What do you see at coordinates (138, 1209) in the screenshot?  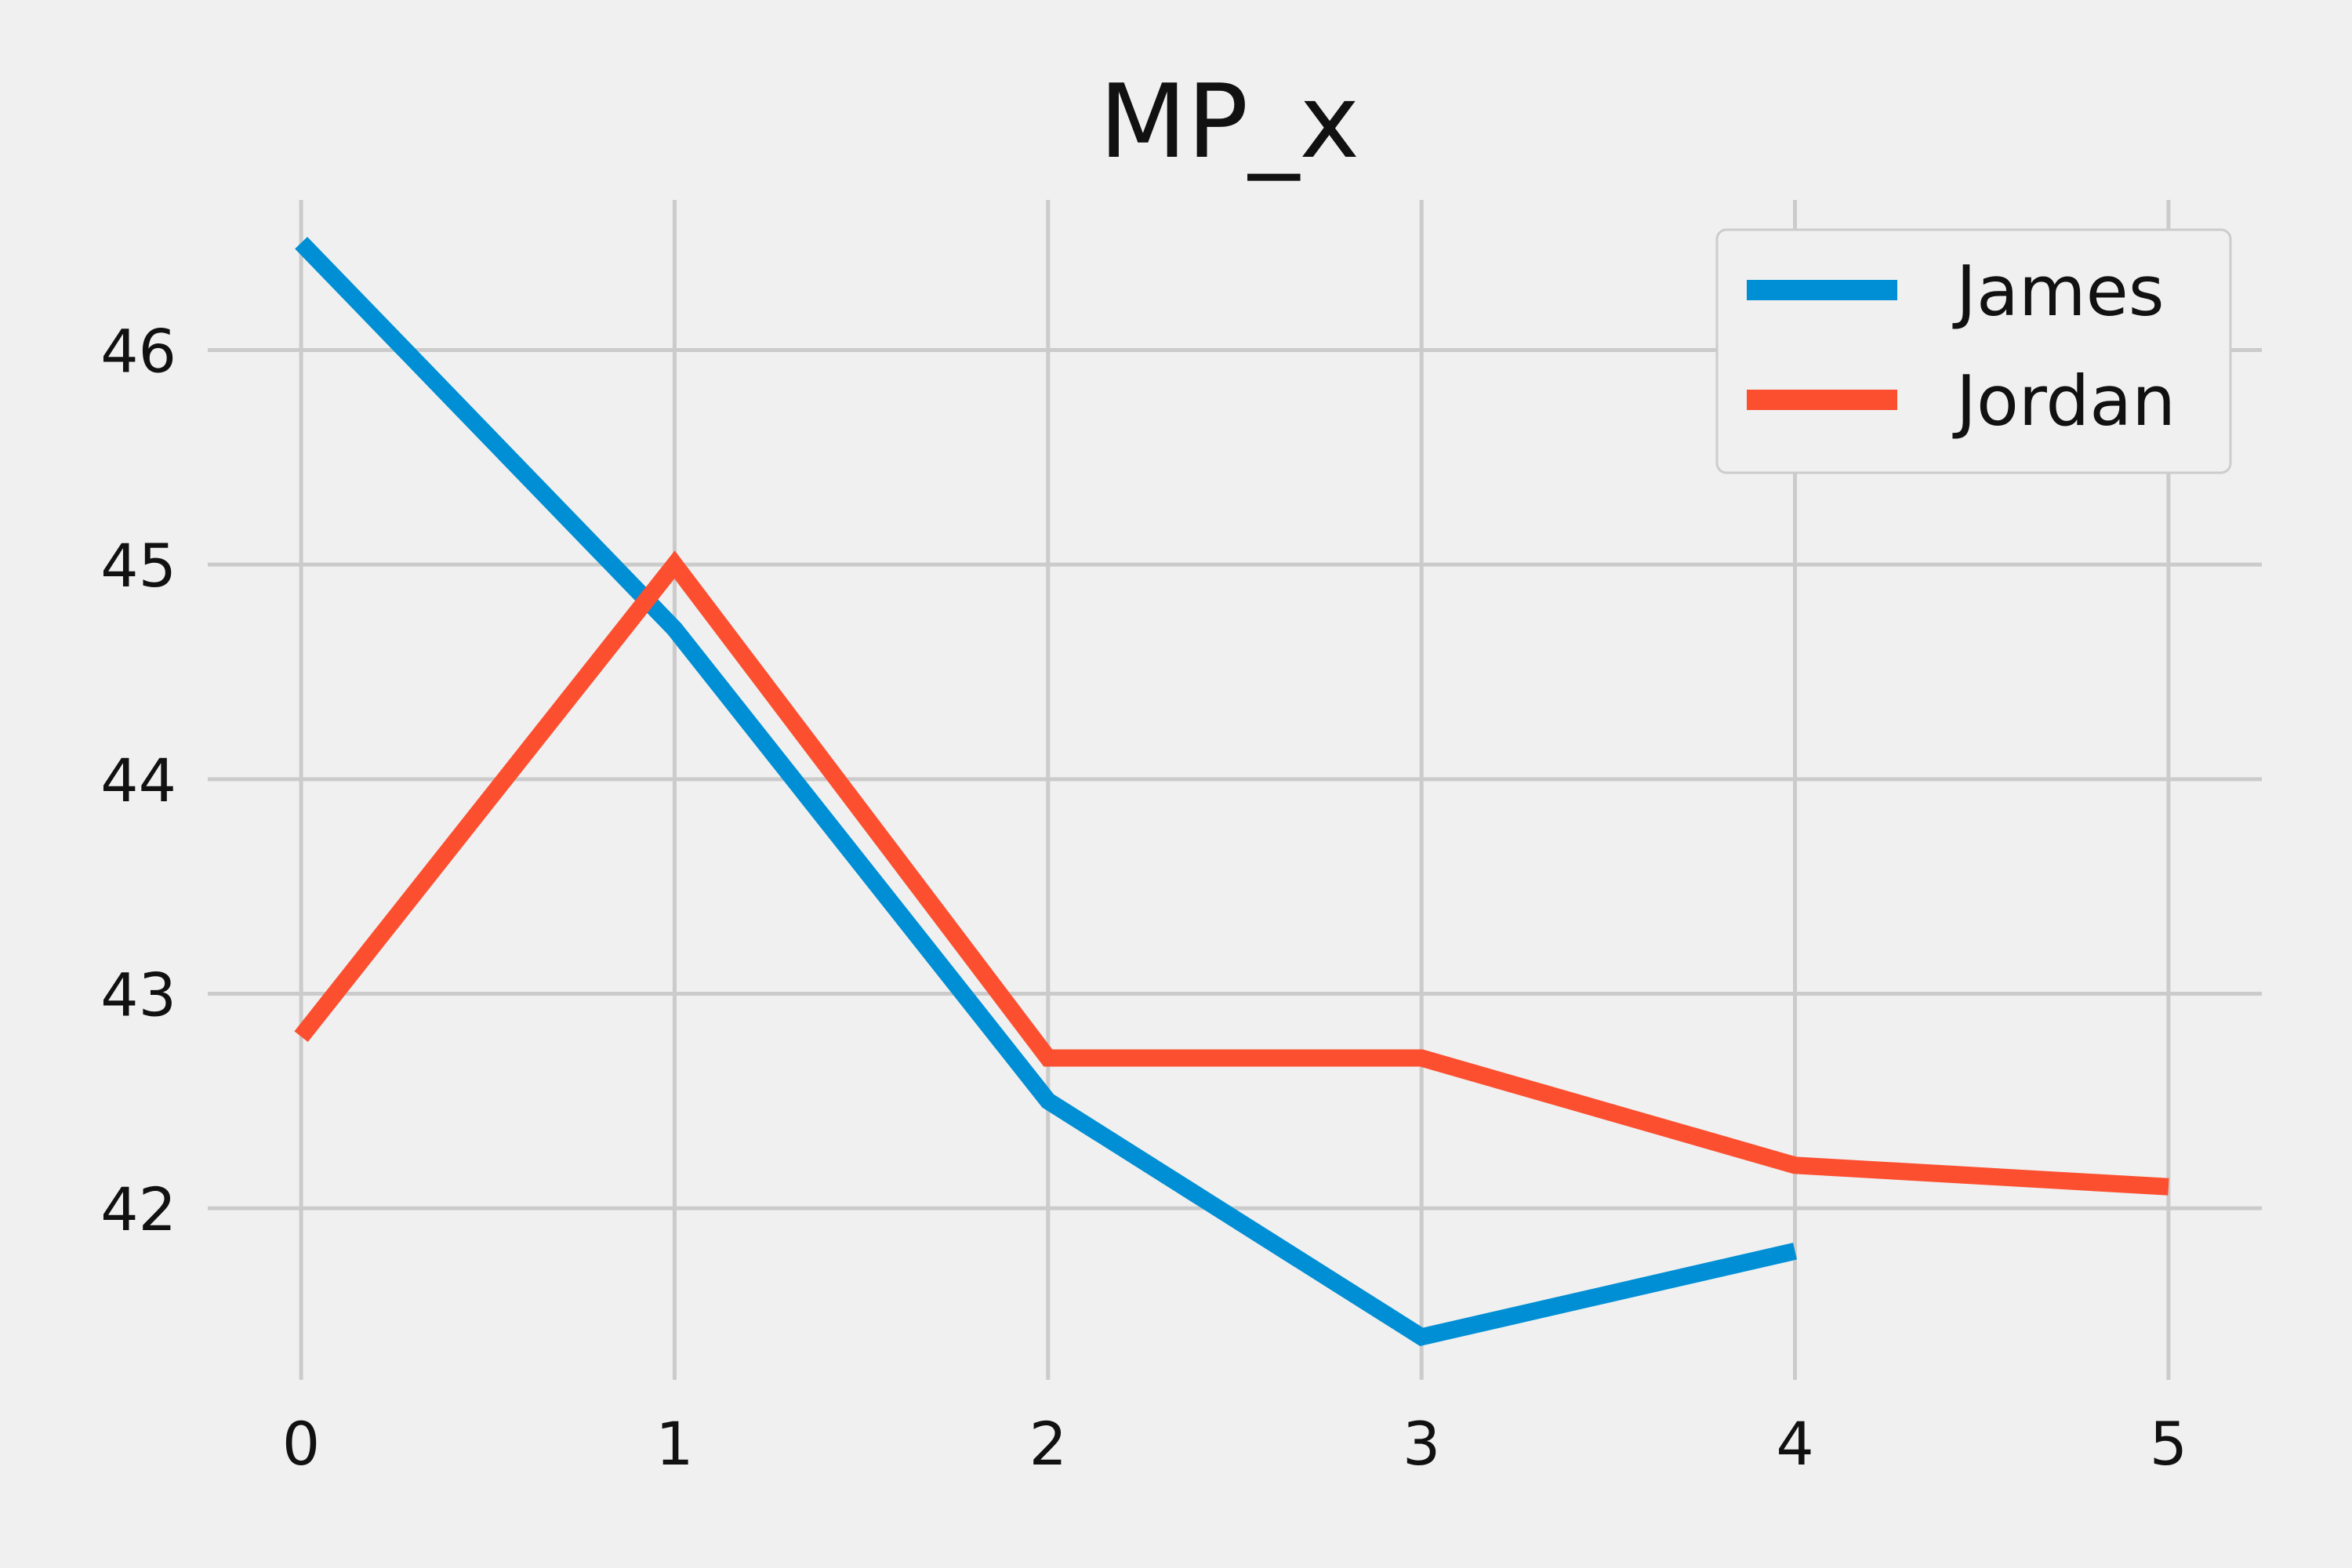 I see `y-tick-label: 42` at bounding box center [138, 1209].